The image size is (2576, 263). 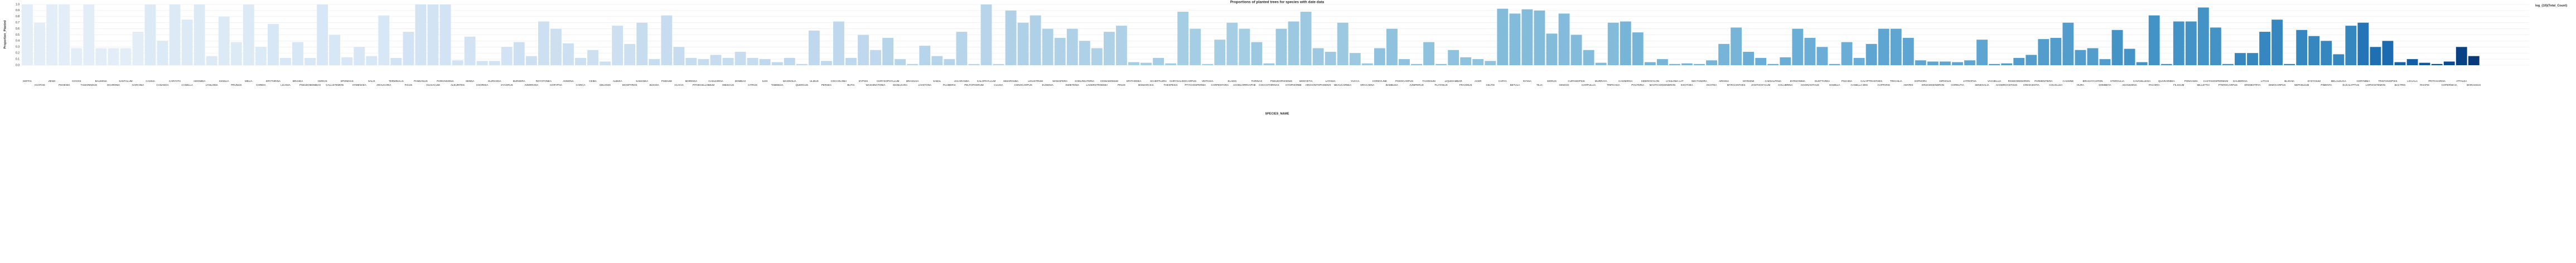 What do you see at coordinates (1085, 81) in the screenshot?
I see `x-tick-label: KOELREUTERIA` at bounding box center [1085, 81].